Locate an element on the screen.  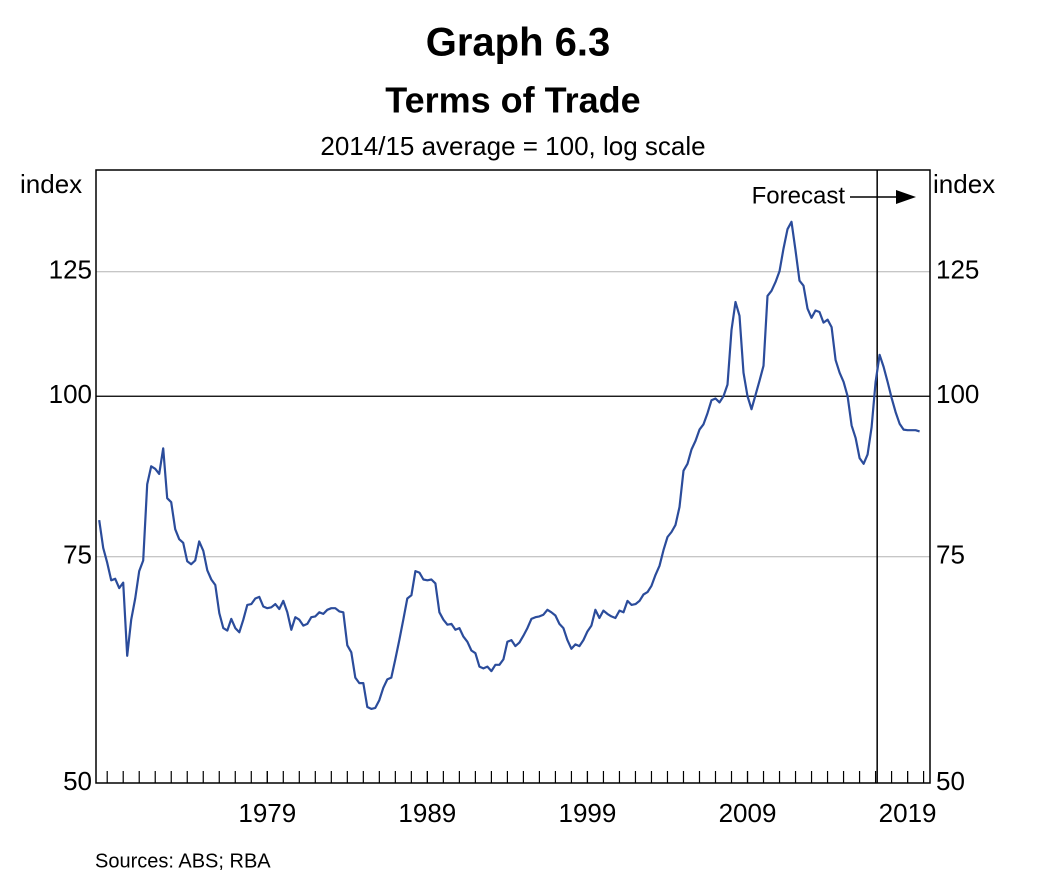
chart-title: Graph 6.3 is located at coordinates (518, 43).